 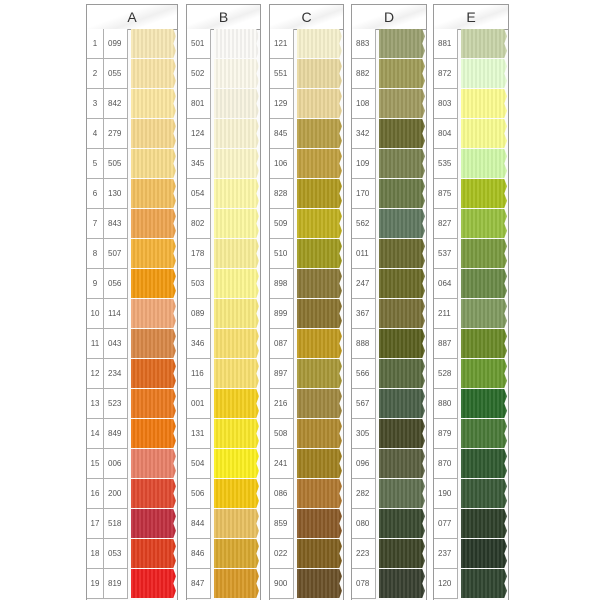 I want to click on swatch-row: 7 843, so click(x=132, y=224).